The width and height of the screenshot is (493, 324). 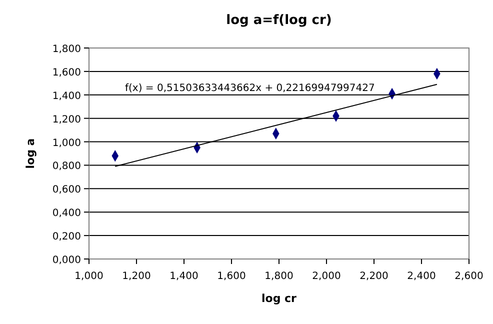 I want to click on y-tick-label: 0,400, so click(x=66, y=214).